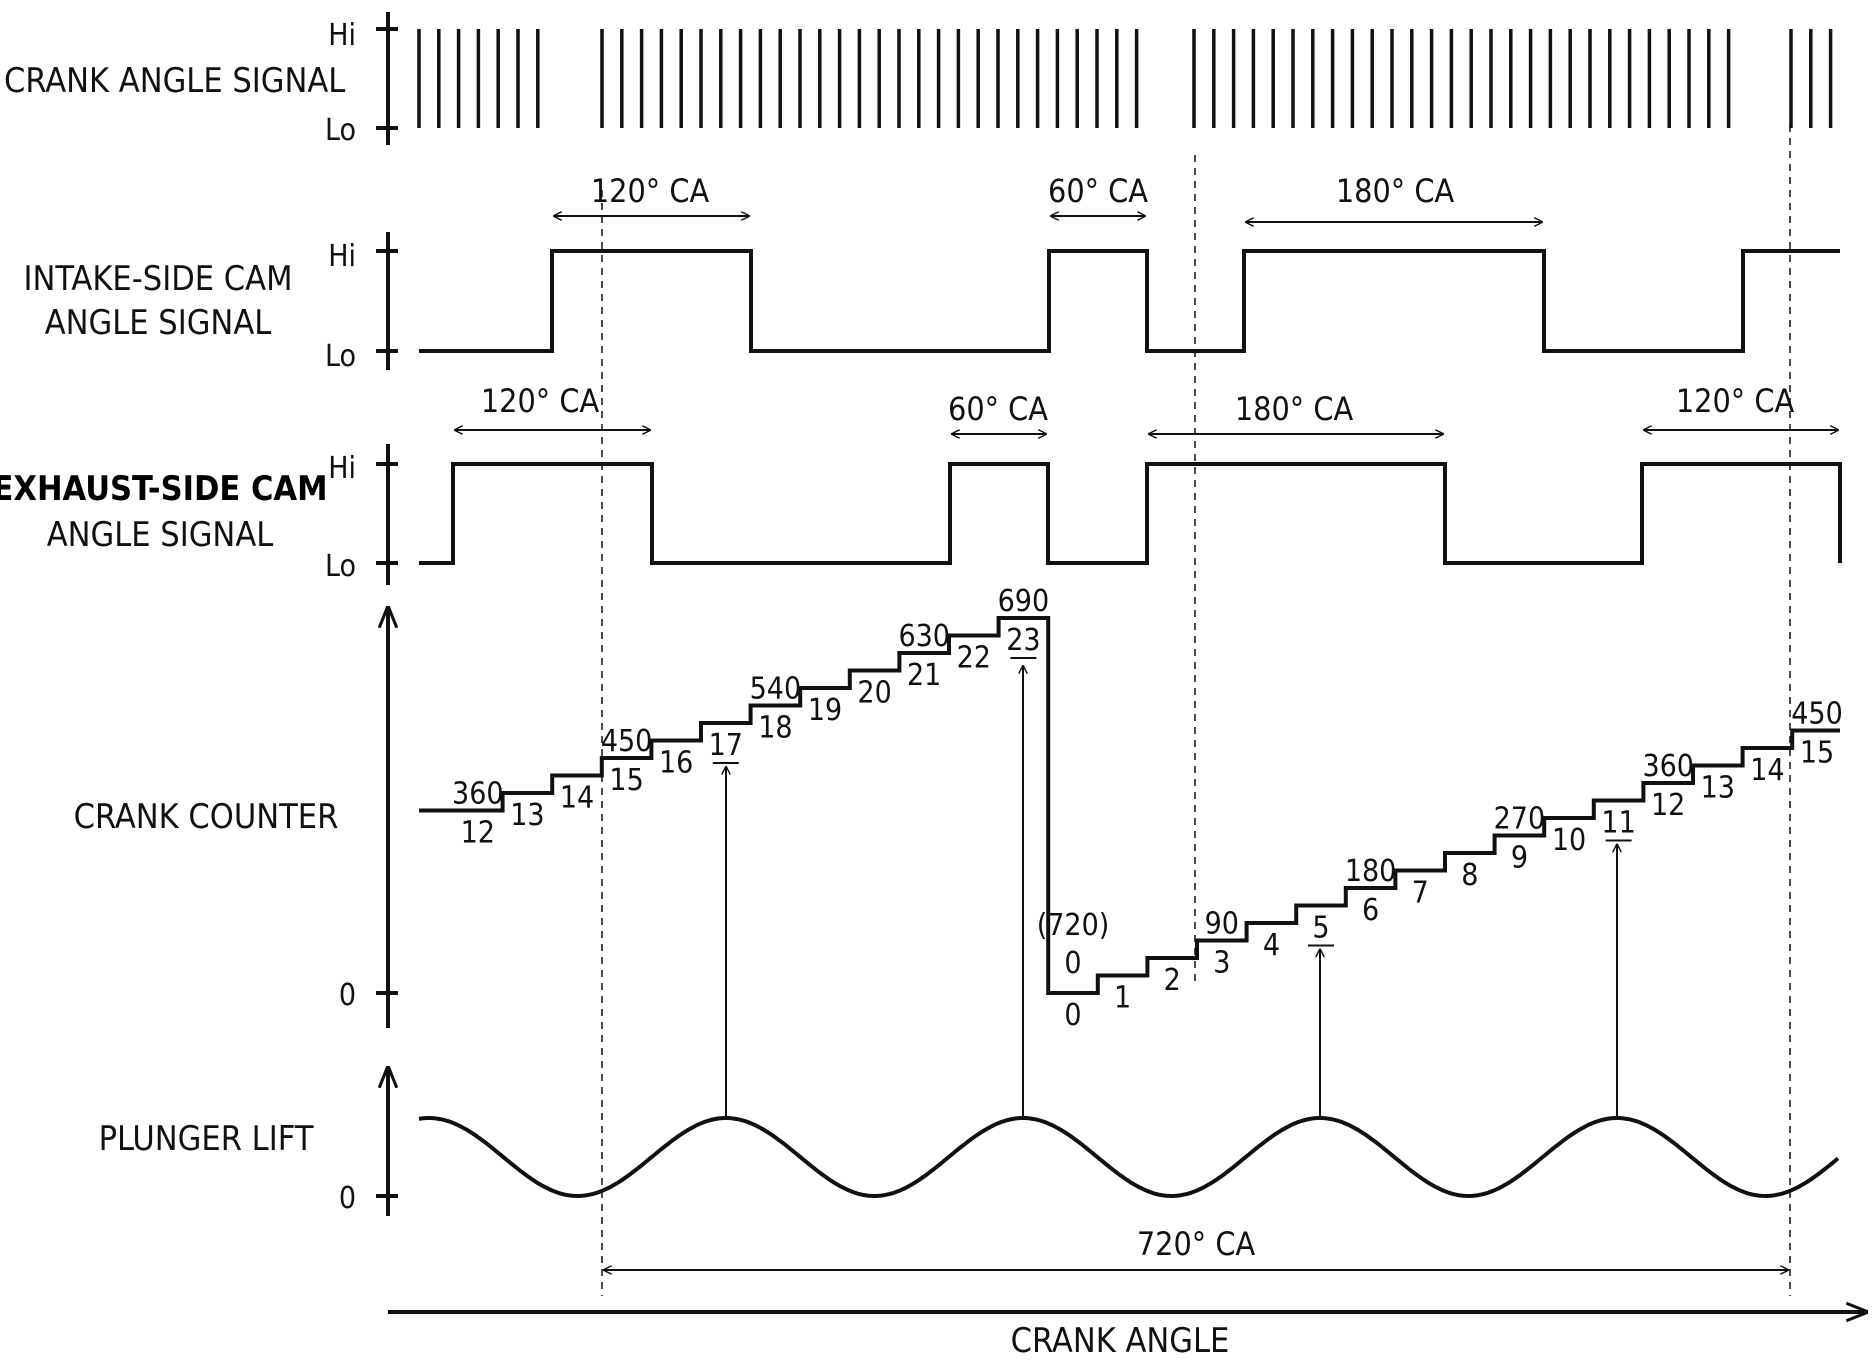 The height and width of the screenshot is (1361, 1875). I want to click on counter-zero-label: 0, so click(347, 995).